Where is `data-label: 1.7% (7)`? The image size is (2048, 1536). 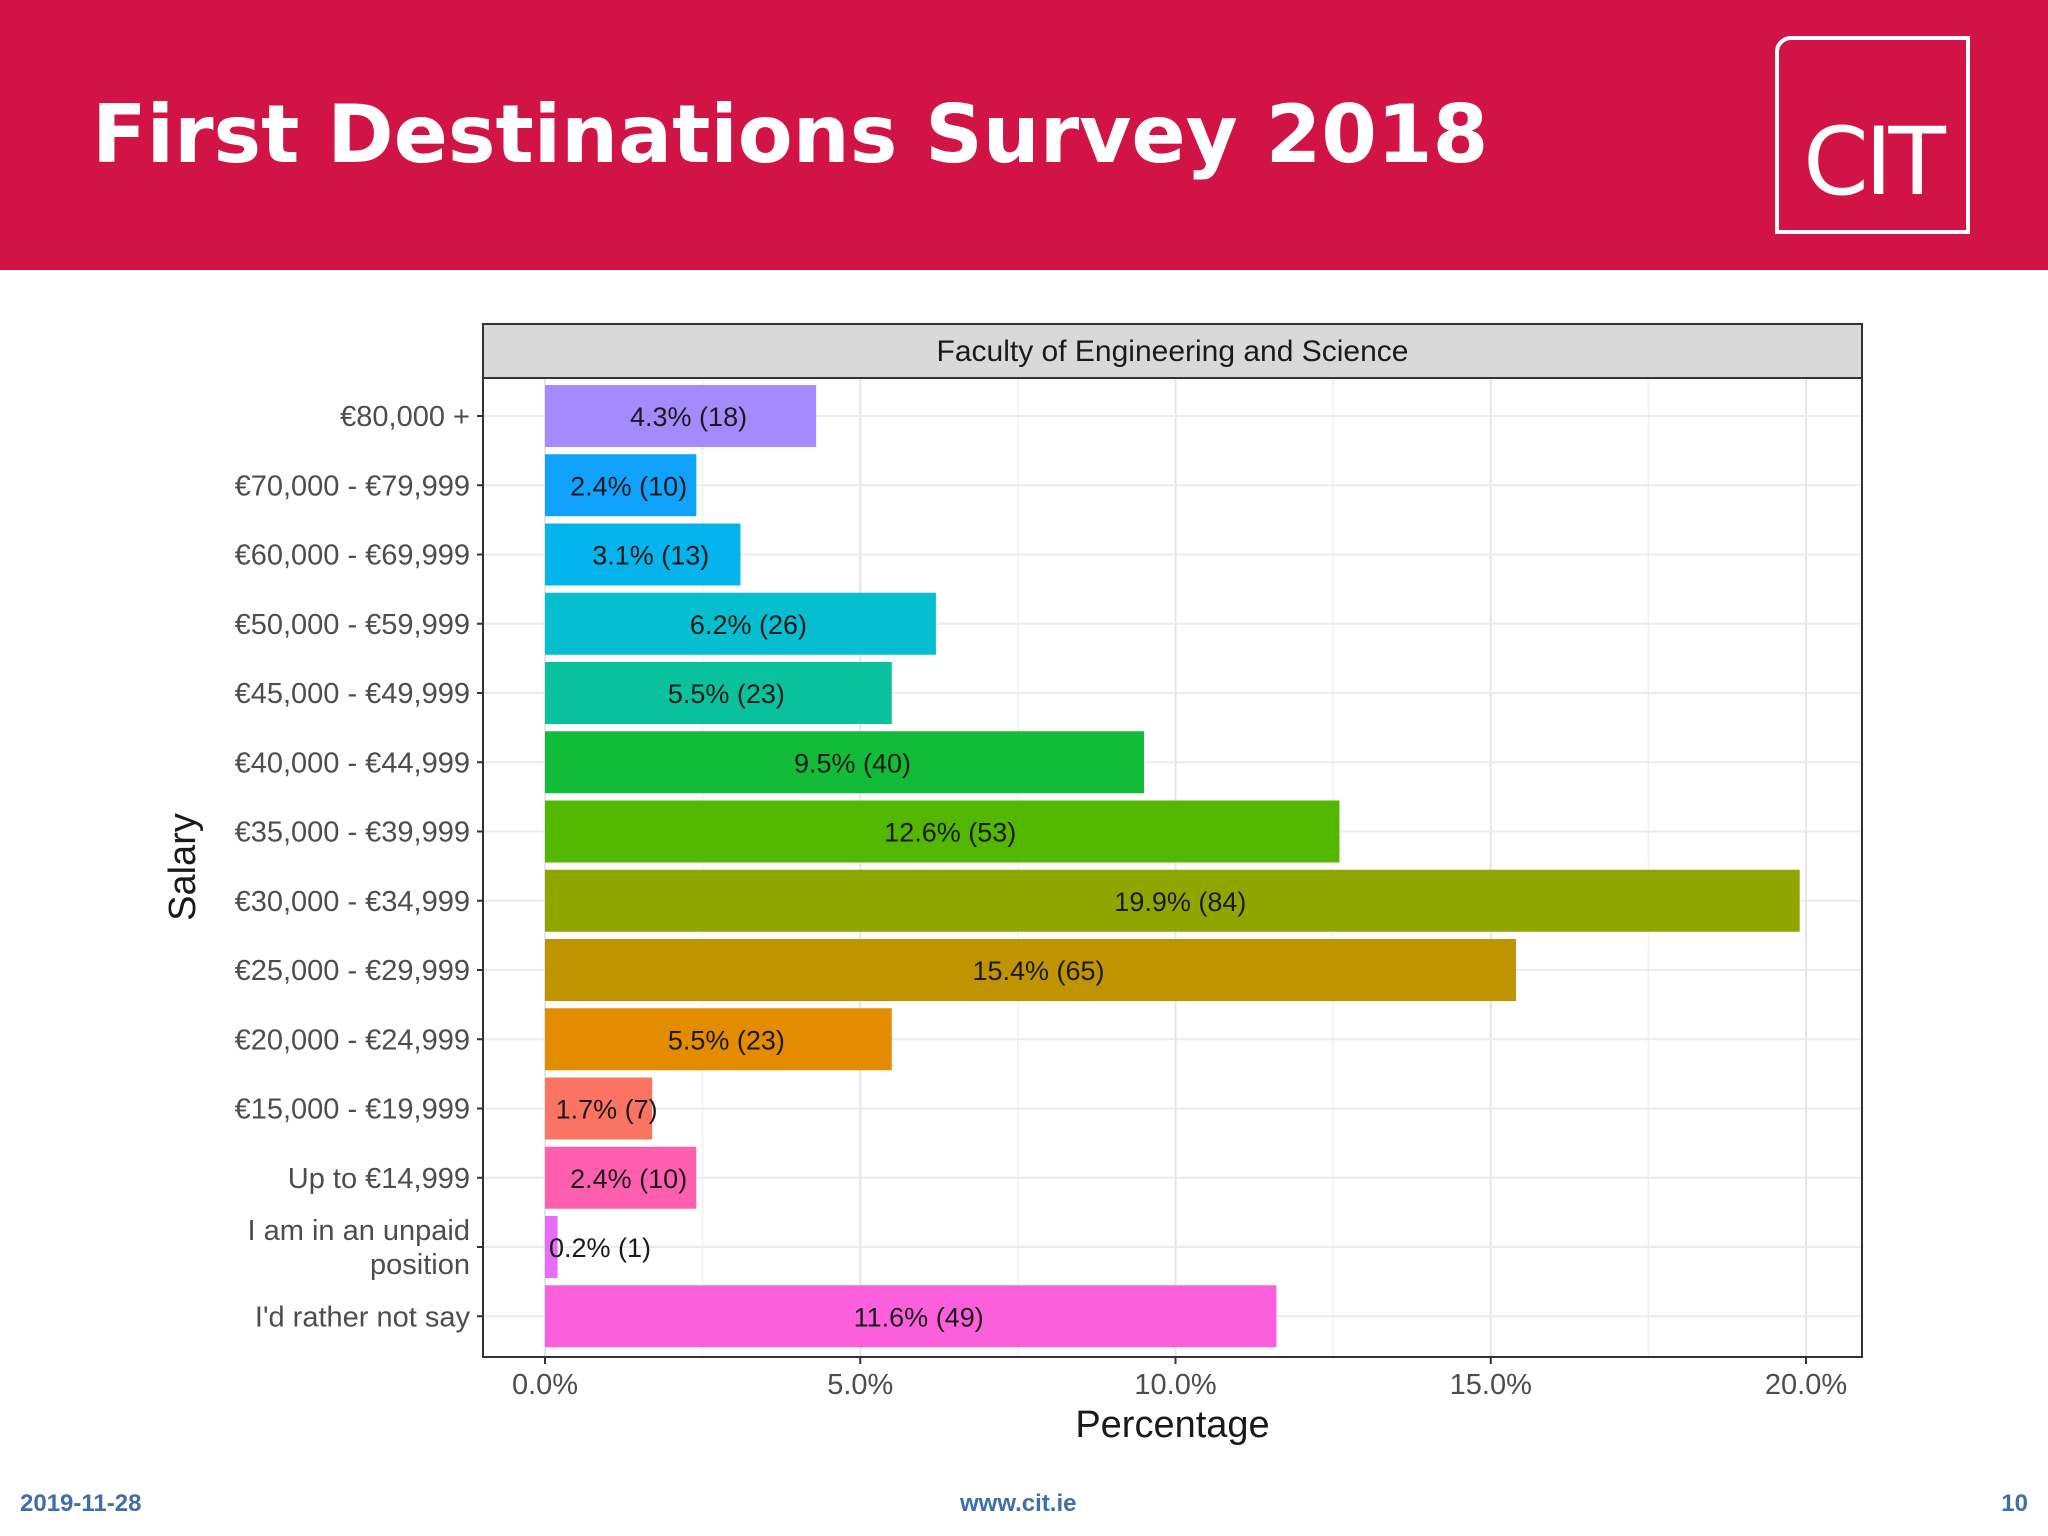 data-label: 1.7% (7) is located at coordinates (607, 1110).